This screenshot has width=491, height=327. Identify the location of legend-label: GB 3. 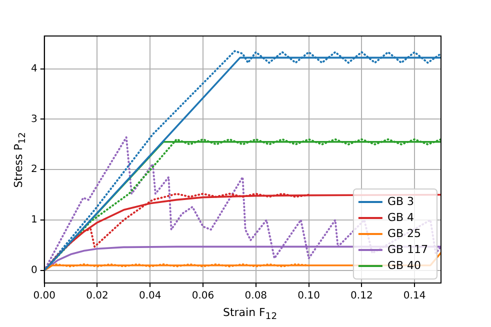
(400, 201).